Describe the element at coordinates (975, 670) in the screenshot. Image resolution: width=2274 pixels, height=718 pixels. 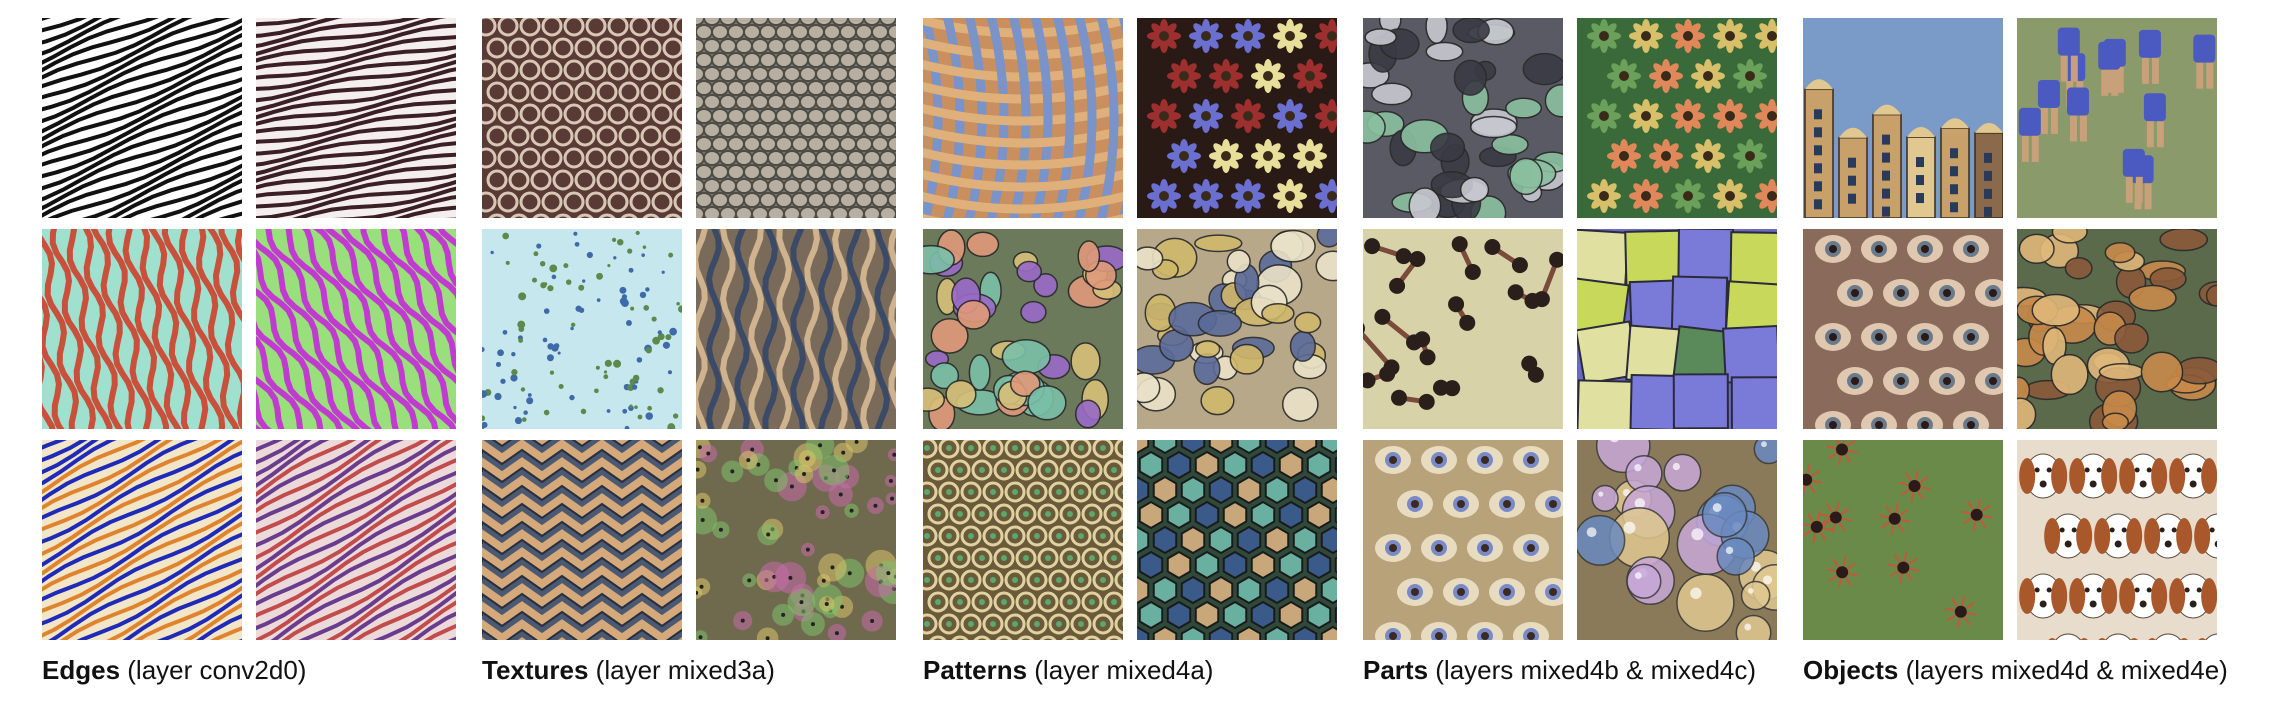
I see `caption-title: Patterns` at that location.